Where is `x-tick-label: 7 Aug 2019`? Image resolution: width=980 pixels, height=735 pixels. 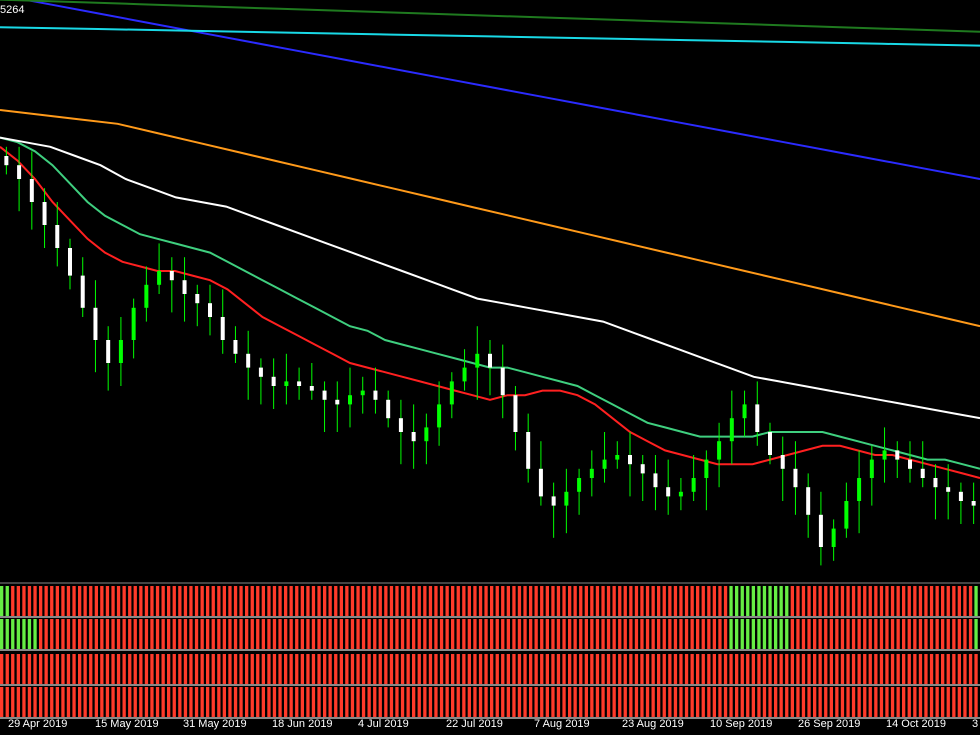
x-tick-label: 7 Aug 2019 is located at coordinates (562, 724).